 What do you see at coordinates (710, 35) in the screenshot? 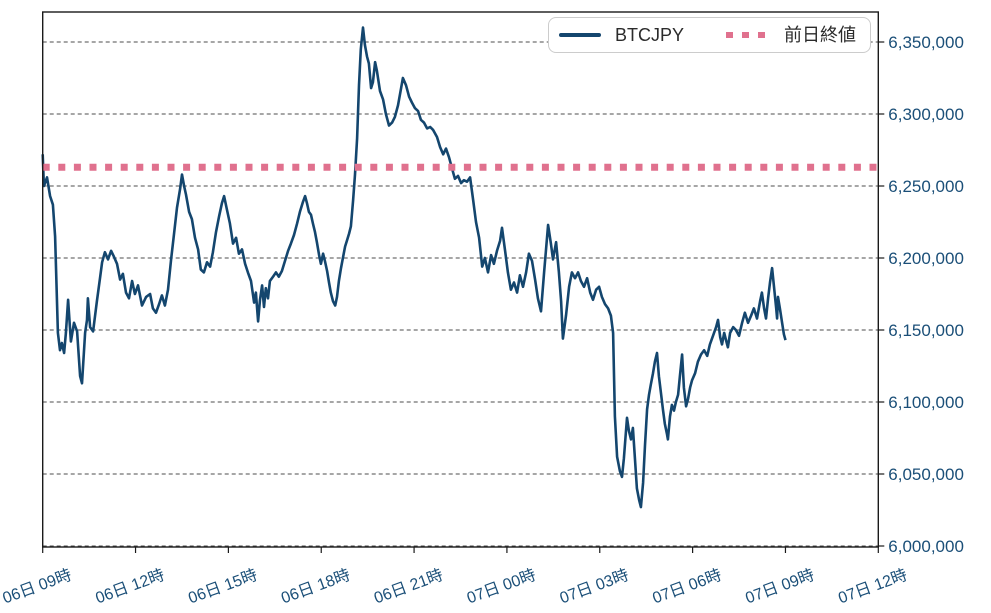
I see `legend: BTCJPY 前日終値` at bounding box center [710, 35].